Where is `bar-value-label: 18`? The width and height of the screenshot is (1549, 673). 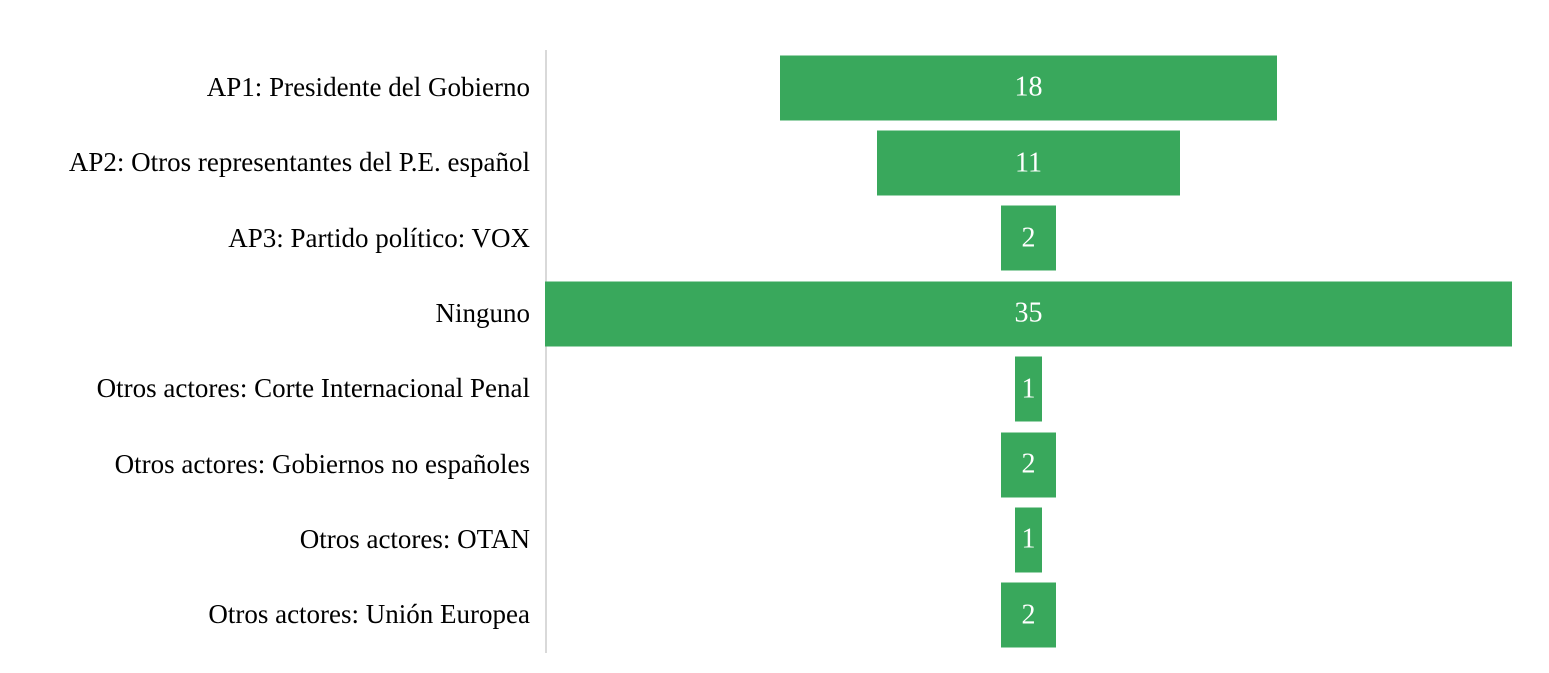 bar-value-label: 18 is located at coordinates (1028, 87).